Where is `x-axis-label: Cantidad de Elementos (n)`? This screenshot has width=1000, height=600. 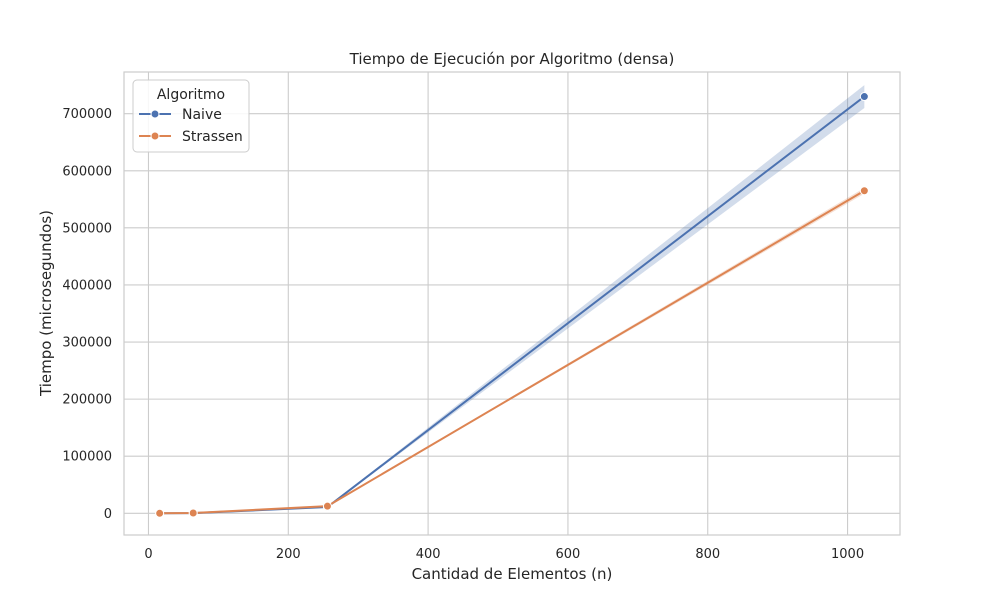
x-axis-label: Cantidad de Elementos (n) is located at coordinates (512, 574).